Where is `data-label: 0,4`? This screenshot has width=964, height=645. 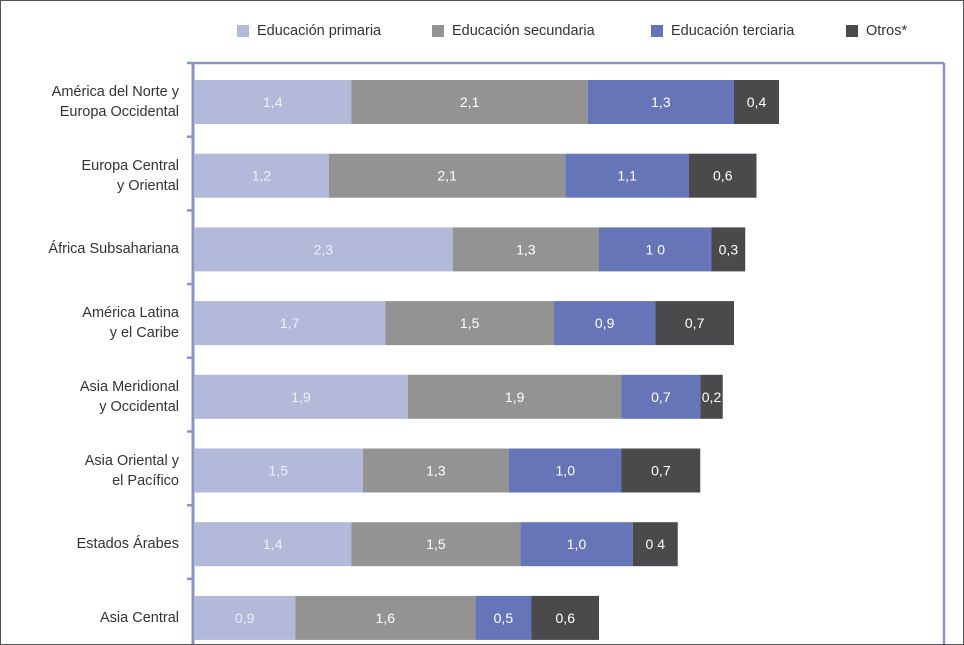
data-label: 0,4 is located at coordinates (757, 102).